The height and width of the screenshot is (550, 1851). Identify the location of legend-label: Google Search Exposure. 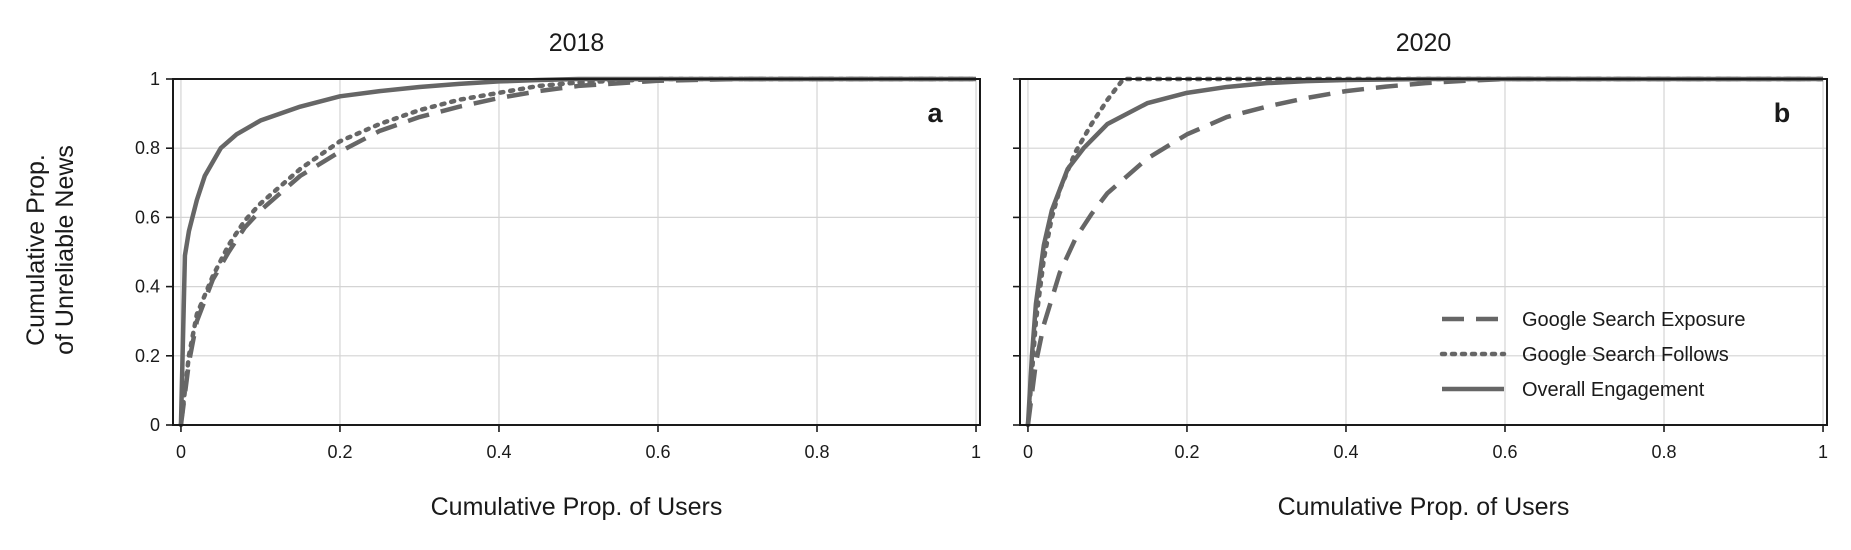
(1633, 320).